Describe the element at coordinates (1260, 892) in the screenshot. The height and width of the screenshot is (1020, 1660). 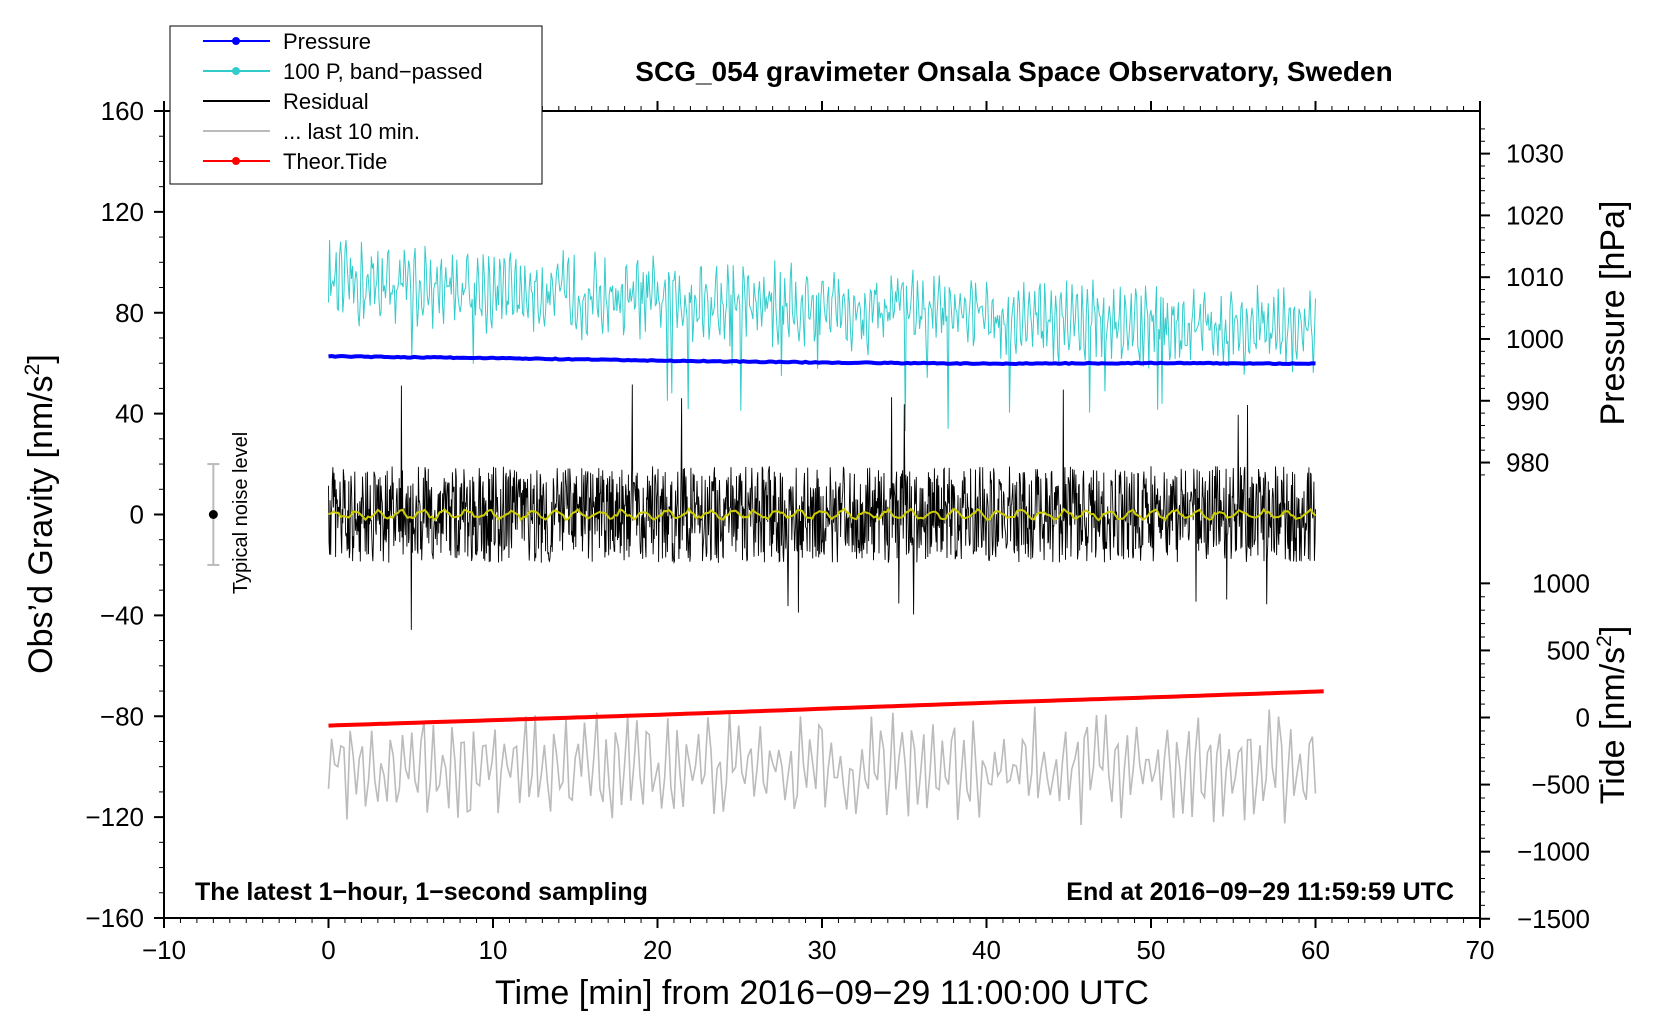
I see `annotation-bottom-right: End at 2016−09−29 11:59:59 UTC` at that location.